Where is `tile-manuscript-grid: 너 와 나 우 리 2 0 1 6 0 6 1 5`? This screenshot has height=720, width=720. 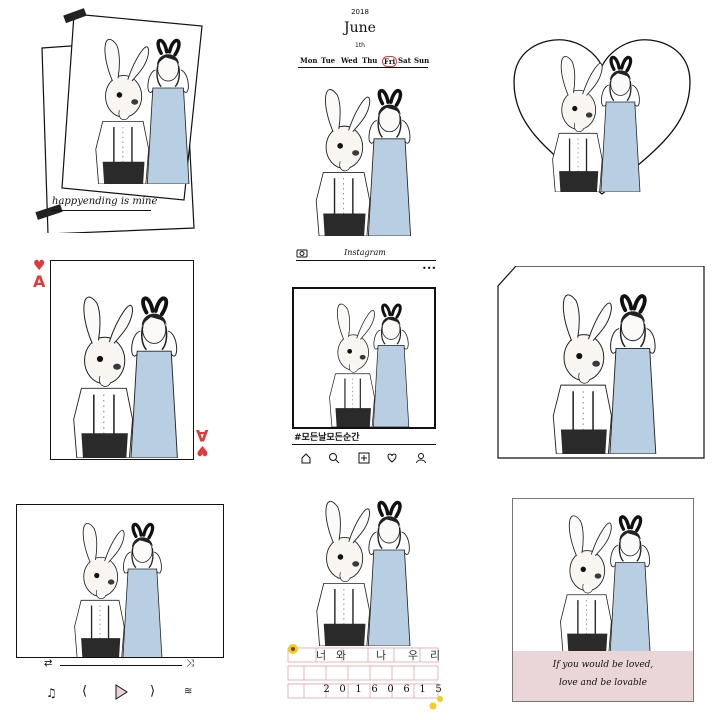
tile-manuscript-grid: 너 와 나 우 리 2 0 1 6 0 6 1 5 is located at coordinates (367, 600).